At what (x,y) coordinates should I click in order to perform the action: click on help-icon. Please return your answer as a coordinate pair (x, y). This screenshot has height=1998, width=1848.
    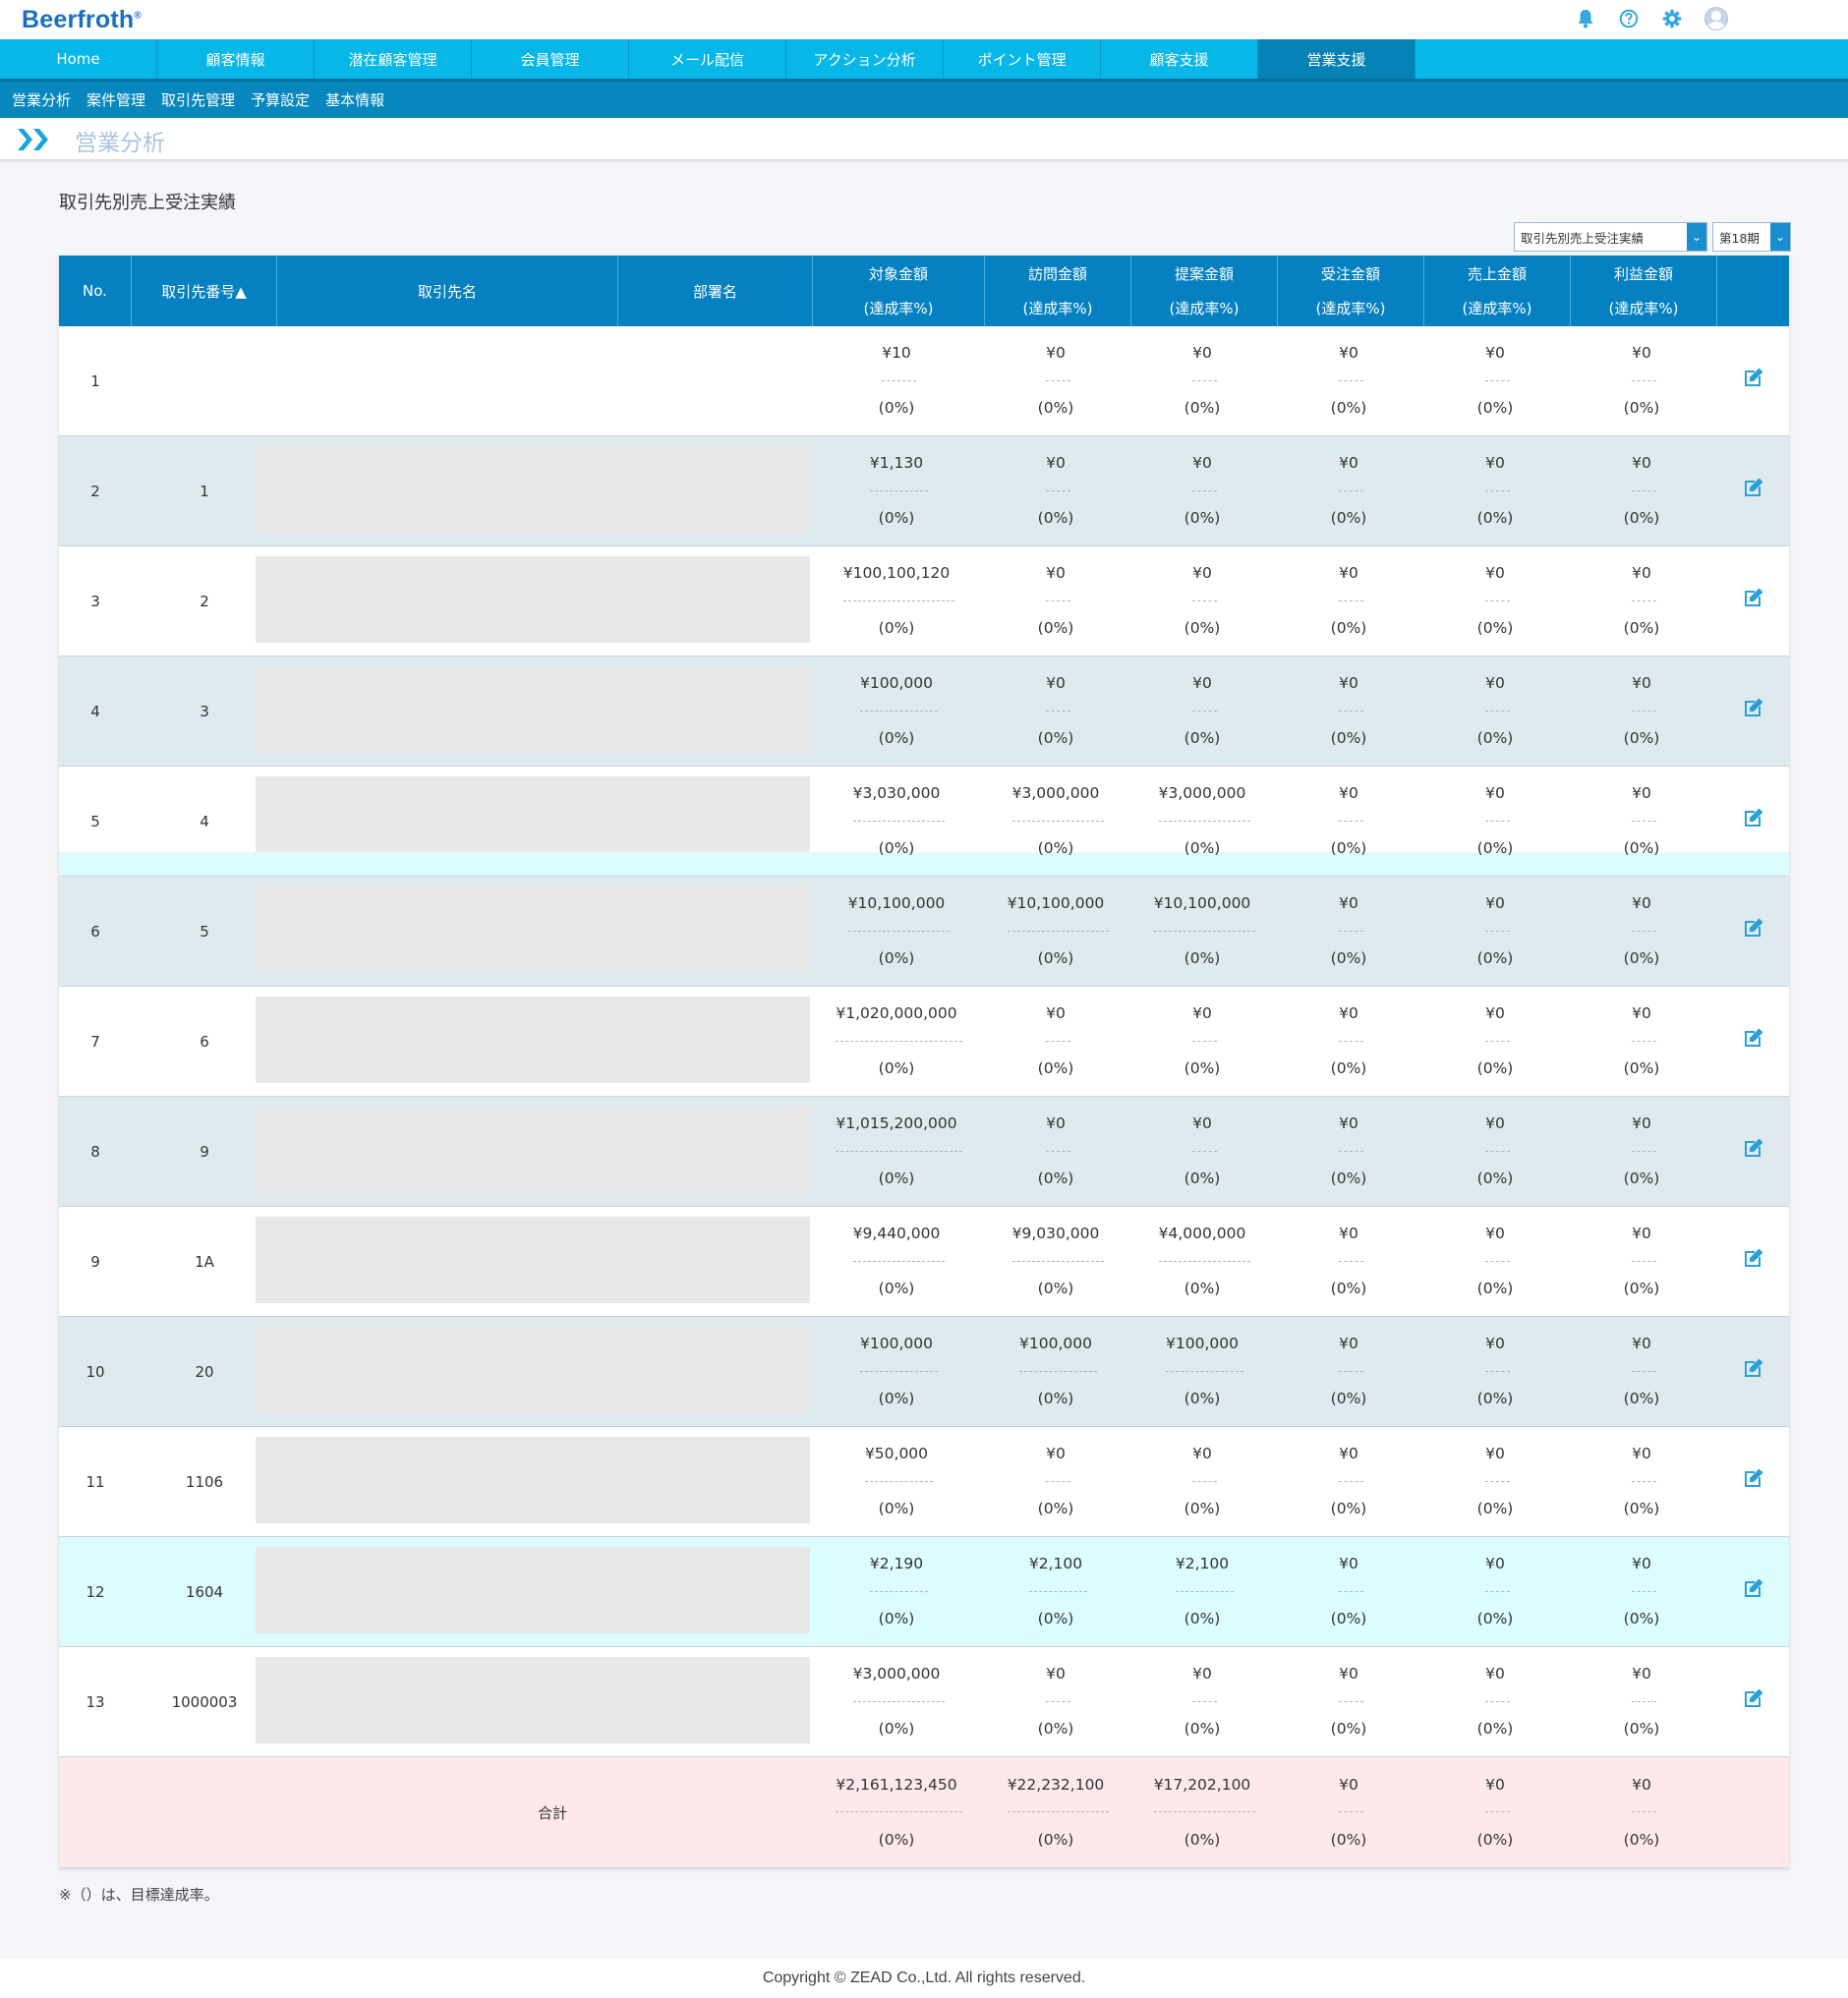
    Looking at the image, I should click on (1629, 18).